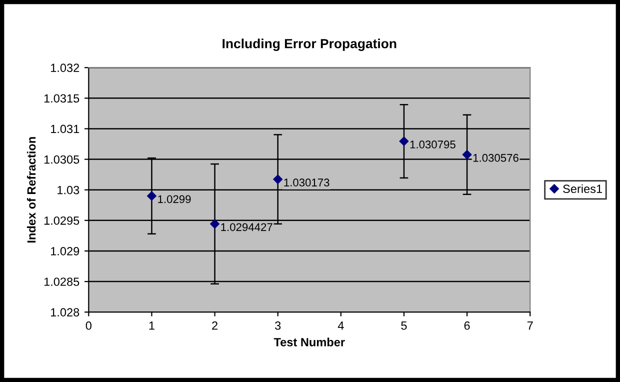 The height and width of the screenshot is (382, 620). What do you see at coordinates (65, 312) in the screenshot?
I see `y-tick-label: 1.028` at bounding box center [65, 312].